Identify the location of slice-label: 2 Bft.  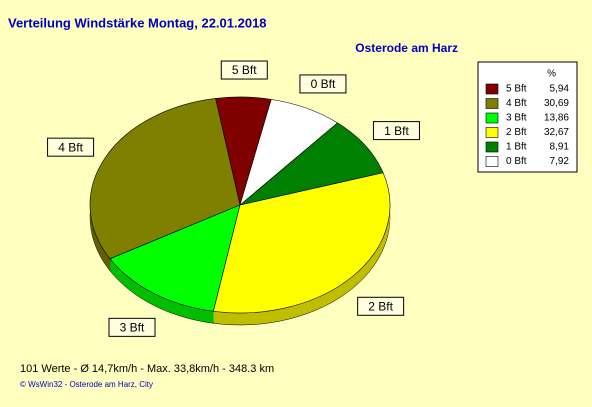
(380, 306).